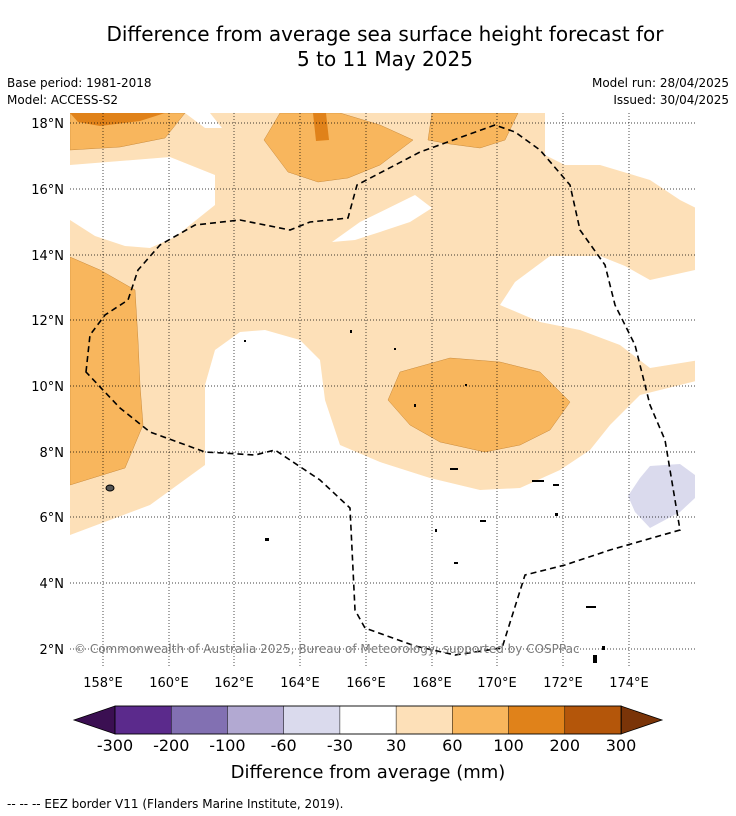  What do you see at coordinates (382, 218) in the screenshot?
I see `white-region-small` at bounding box center [382, 218].